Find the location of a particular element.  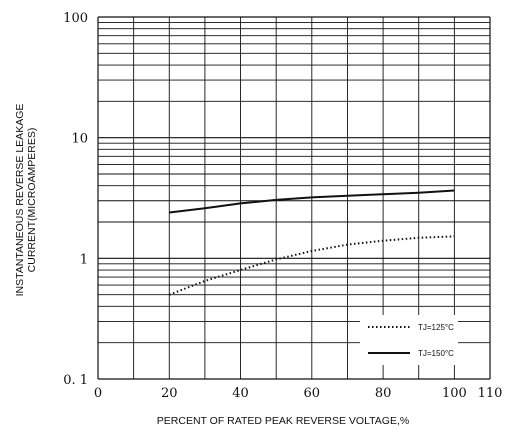

x-tick-label: 40 is located at coordinates (240, 393).